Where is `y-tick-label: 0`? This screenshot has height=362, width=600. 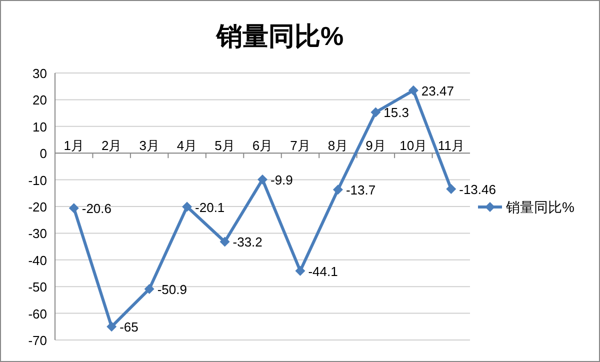
y-tick-label: 0 is located at coordinates (43, 154).